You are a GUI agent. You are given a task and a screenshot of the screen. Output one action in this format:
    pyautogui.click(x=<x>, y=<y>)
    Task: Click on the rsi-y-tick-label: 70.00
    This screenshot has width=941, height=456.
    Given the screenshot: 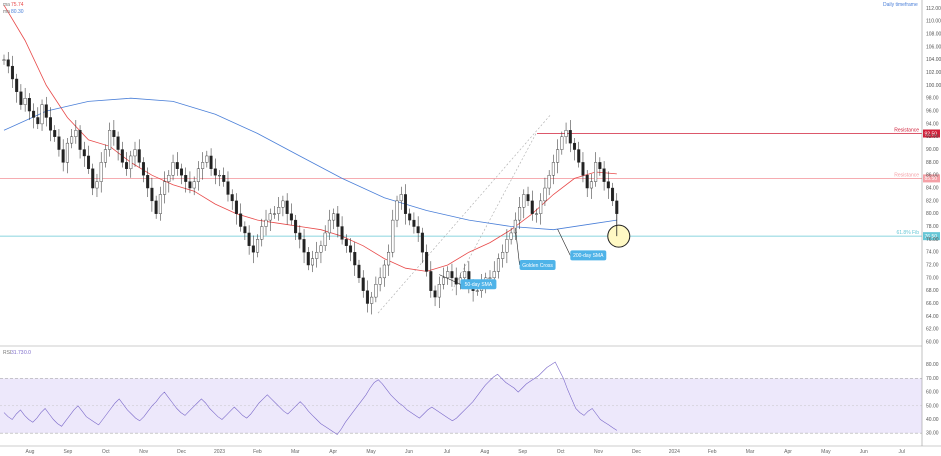 What is the action you would take?
    pyautogui.click(x=932, y=379)
    